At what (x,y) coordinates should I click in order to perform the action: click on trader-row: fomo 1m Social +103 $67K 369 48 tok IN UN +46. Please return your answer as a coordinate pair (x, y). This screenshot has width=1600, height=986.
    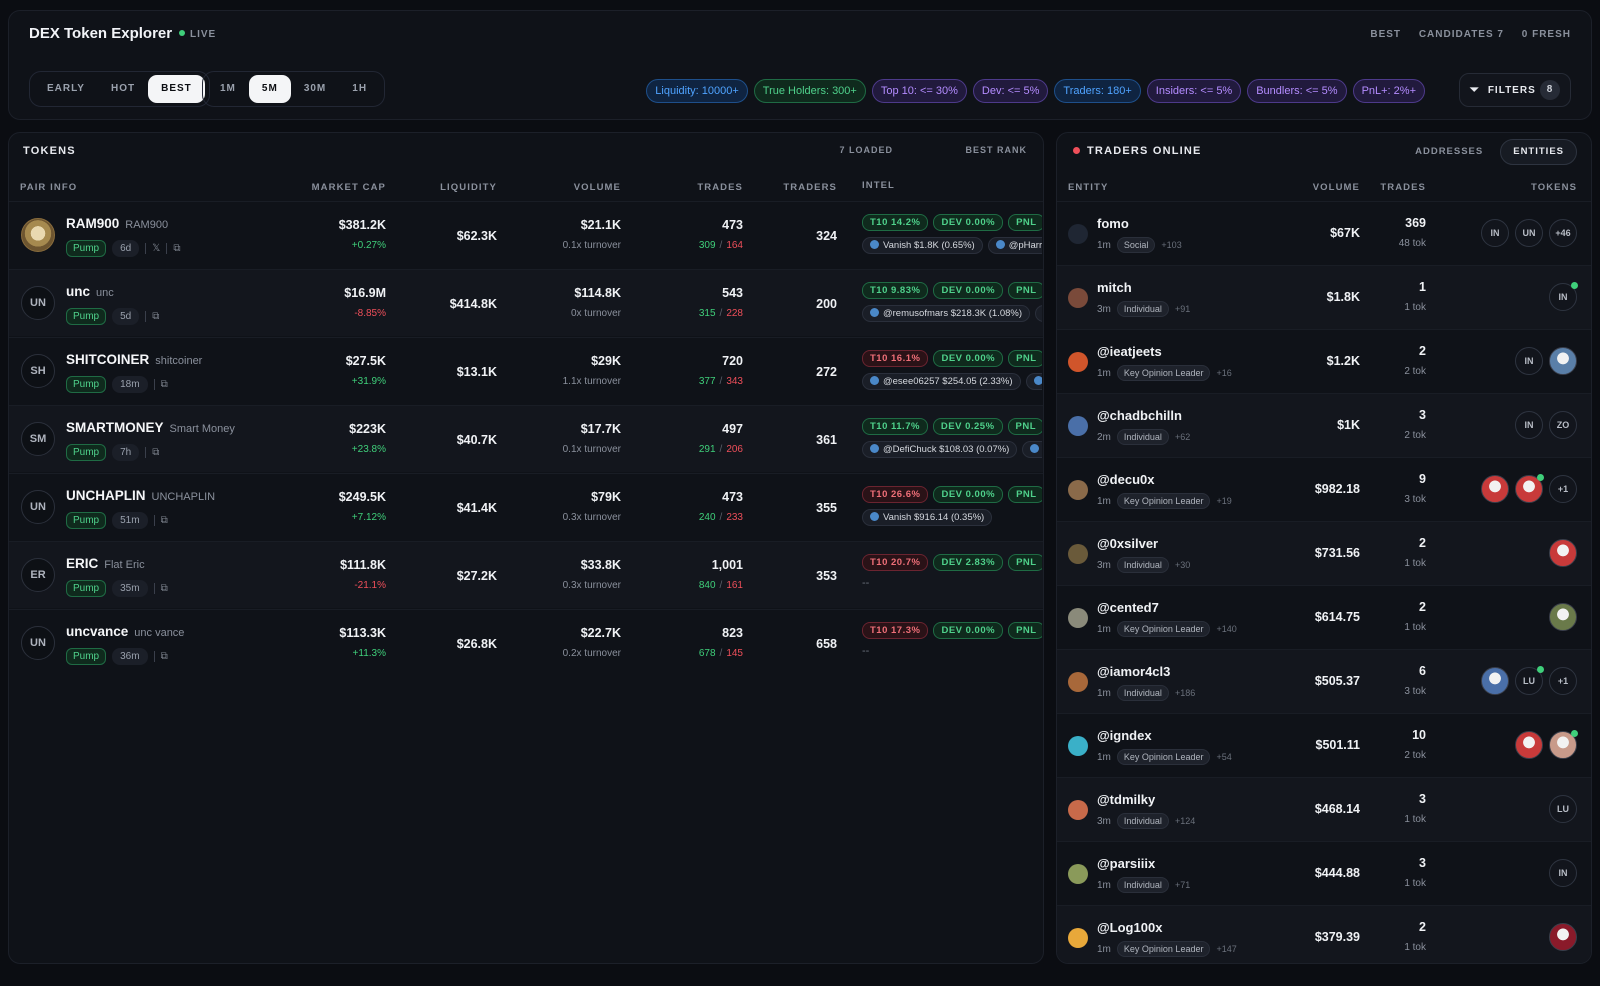
    Looking at the image, I should click on (1324, 233).